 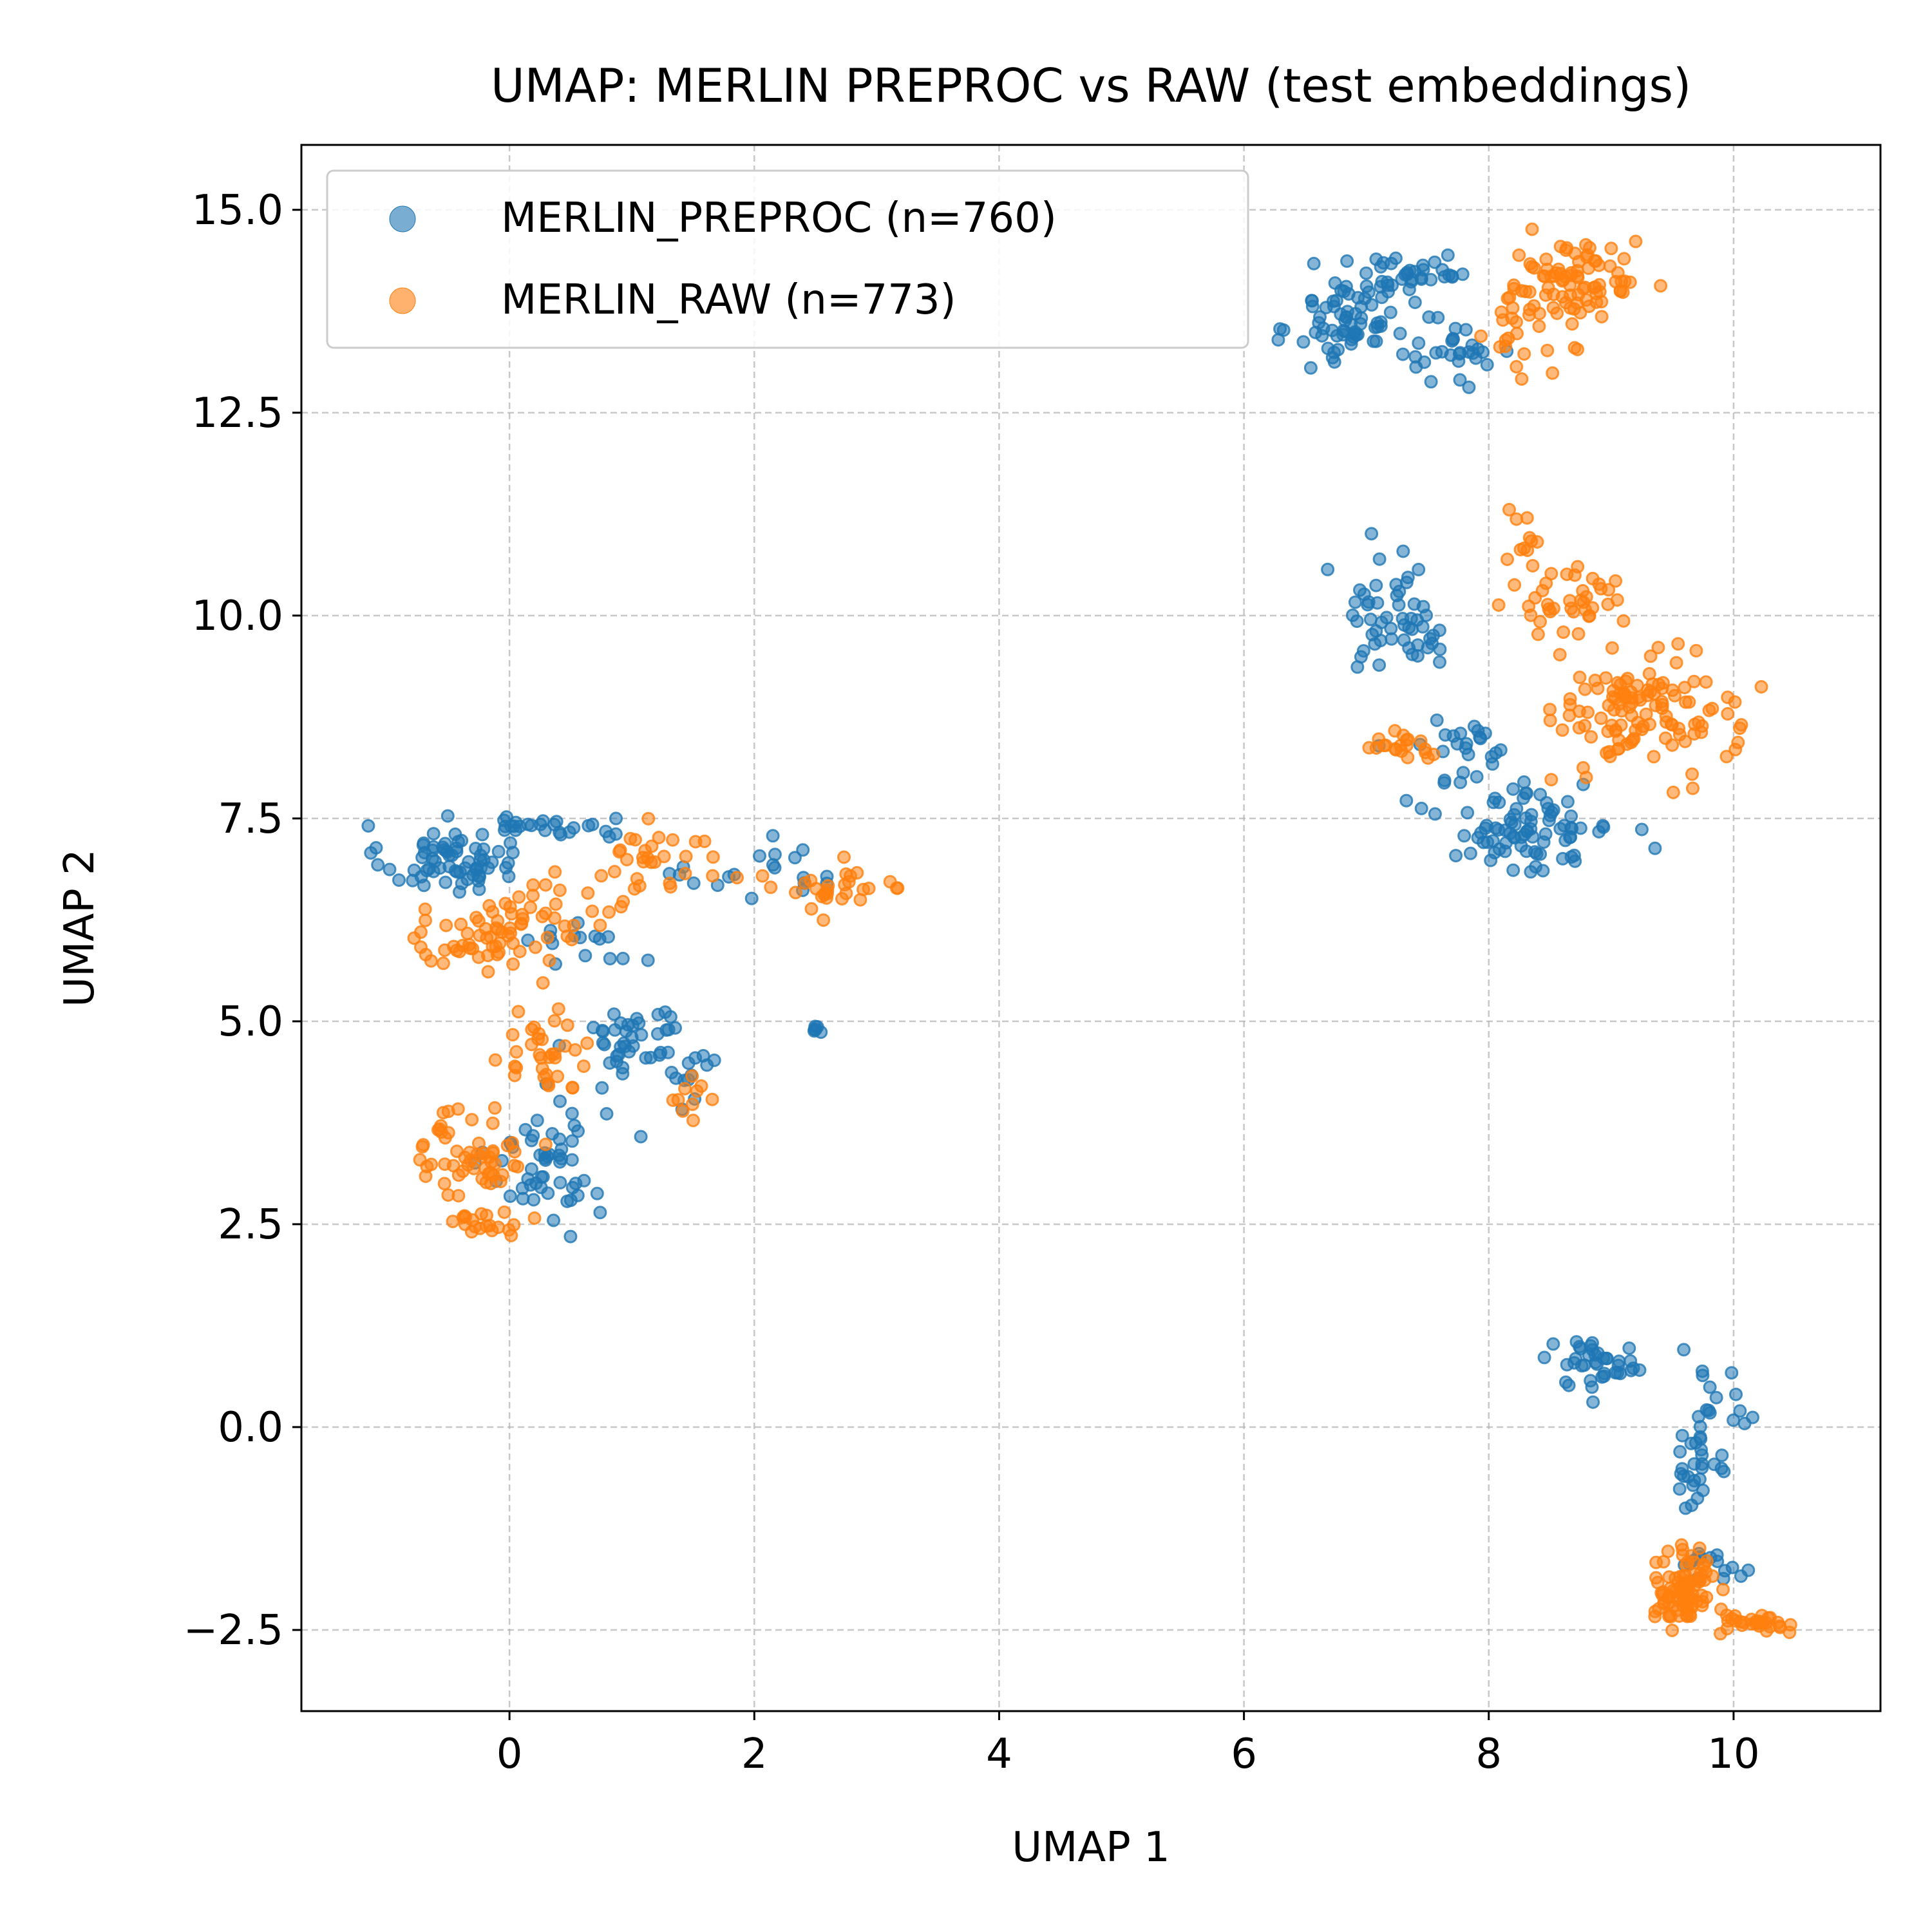 I want to click on y-tick-label: 12.5, so click(x=238, y=414).